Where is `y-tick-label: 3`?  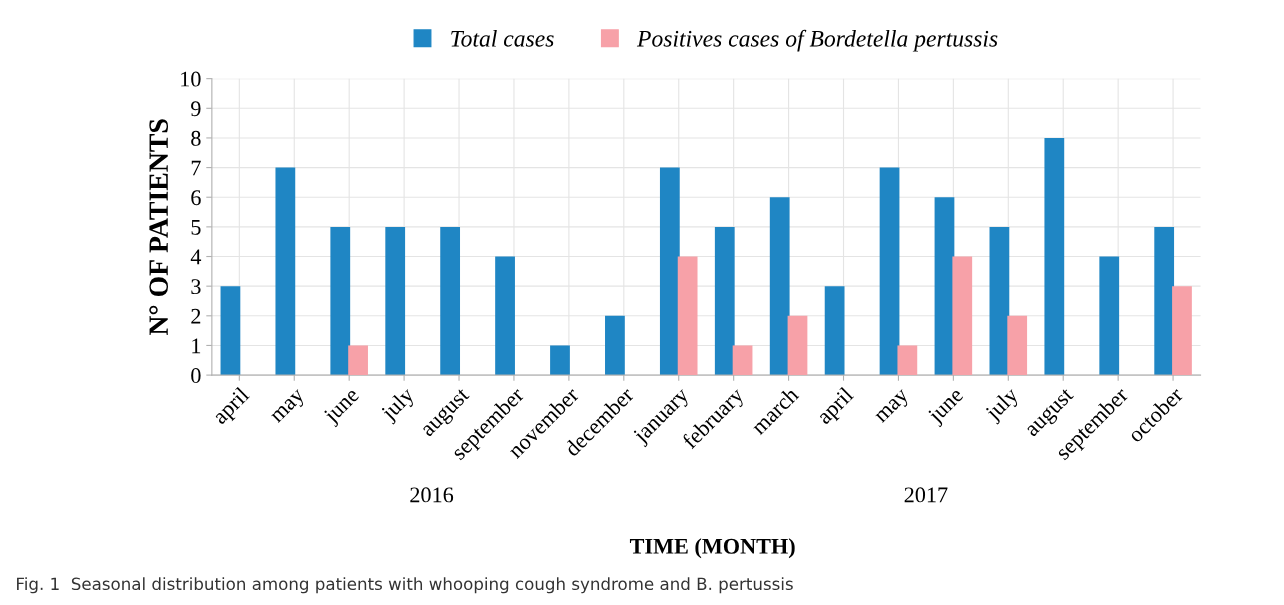 y-tick-label: 3 is located at coordinates (196, 287).